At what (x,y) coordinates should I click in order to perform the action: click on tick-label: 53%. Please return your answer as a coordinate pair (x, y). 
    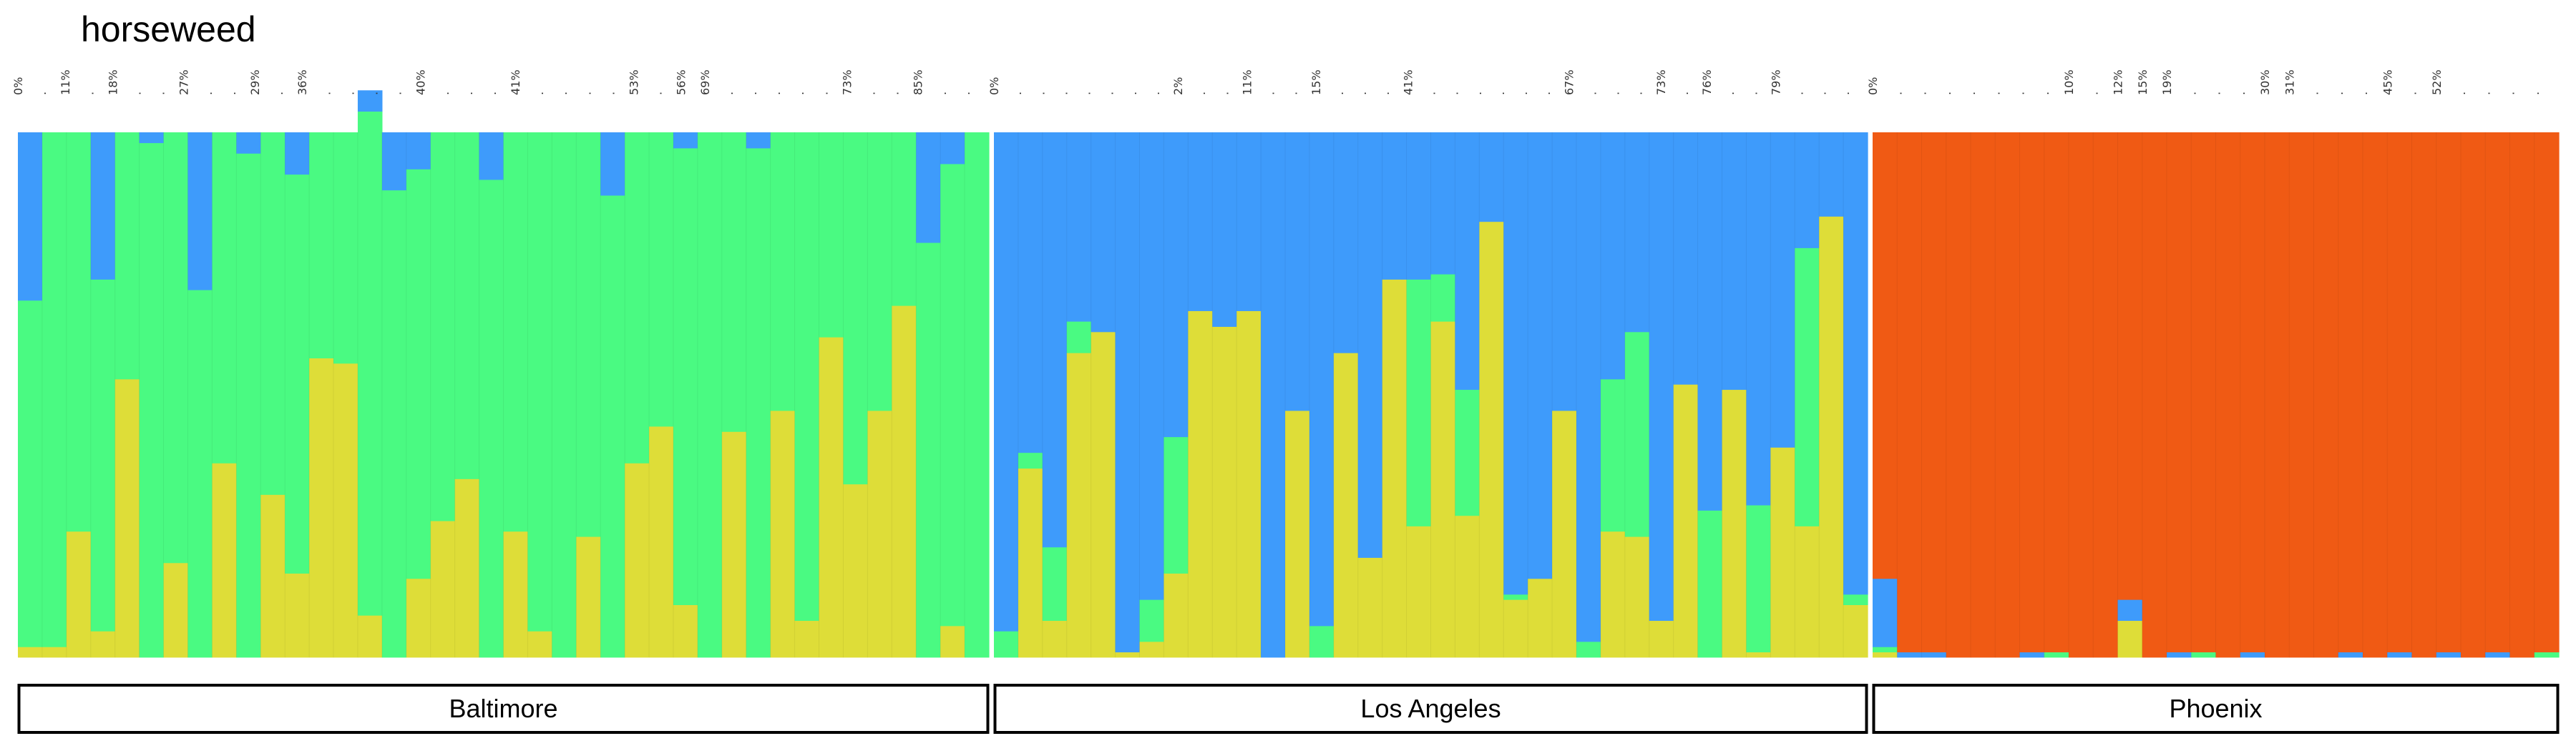
    Looking at the image, I should click on (634, 82).